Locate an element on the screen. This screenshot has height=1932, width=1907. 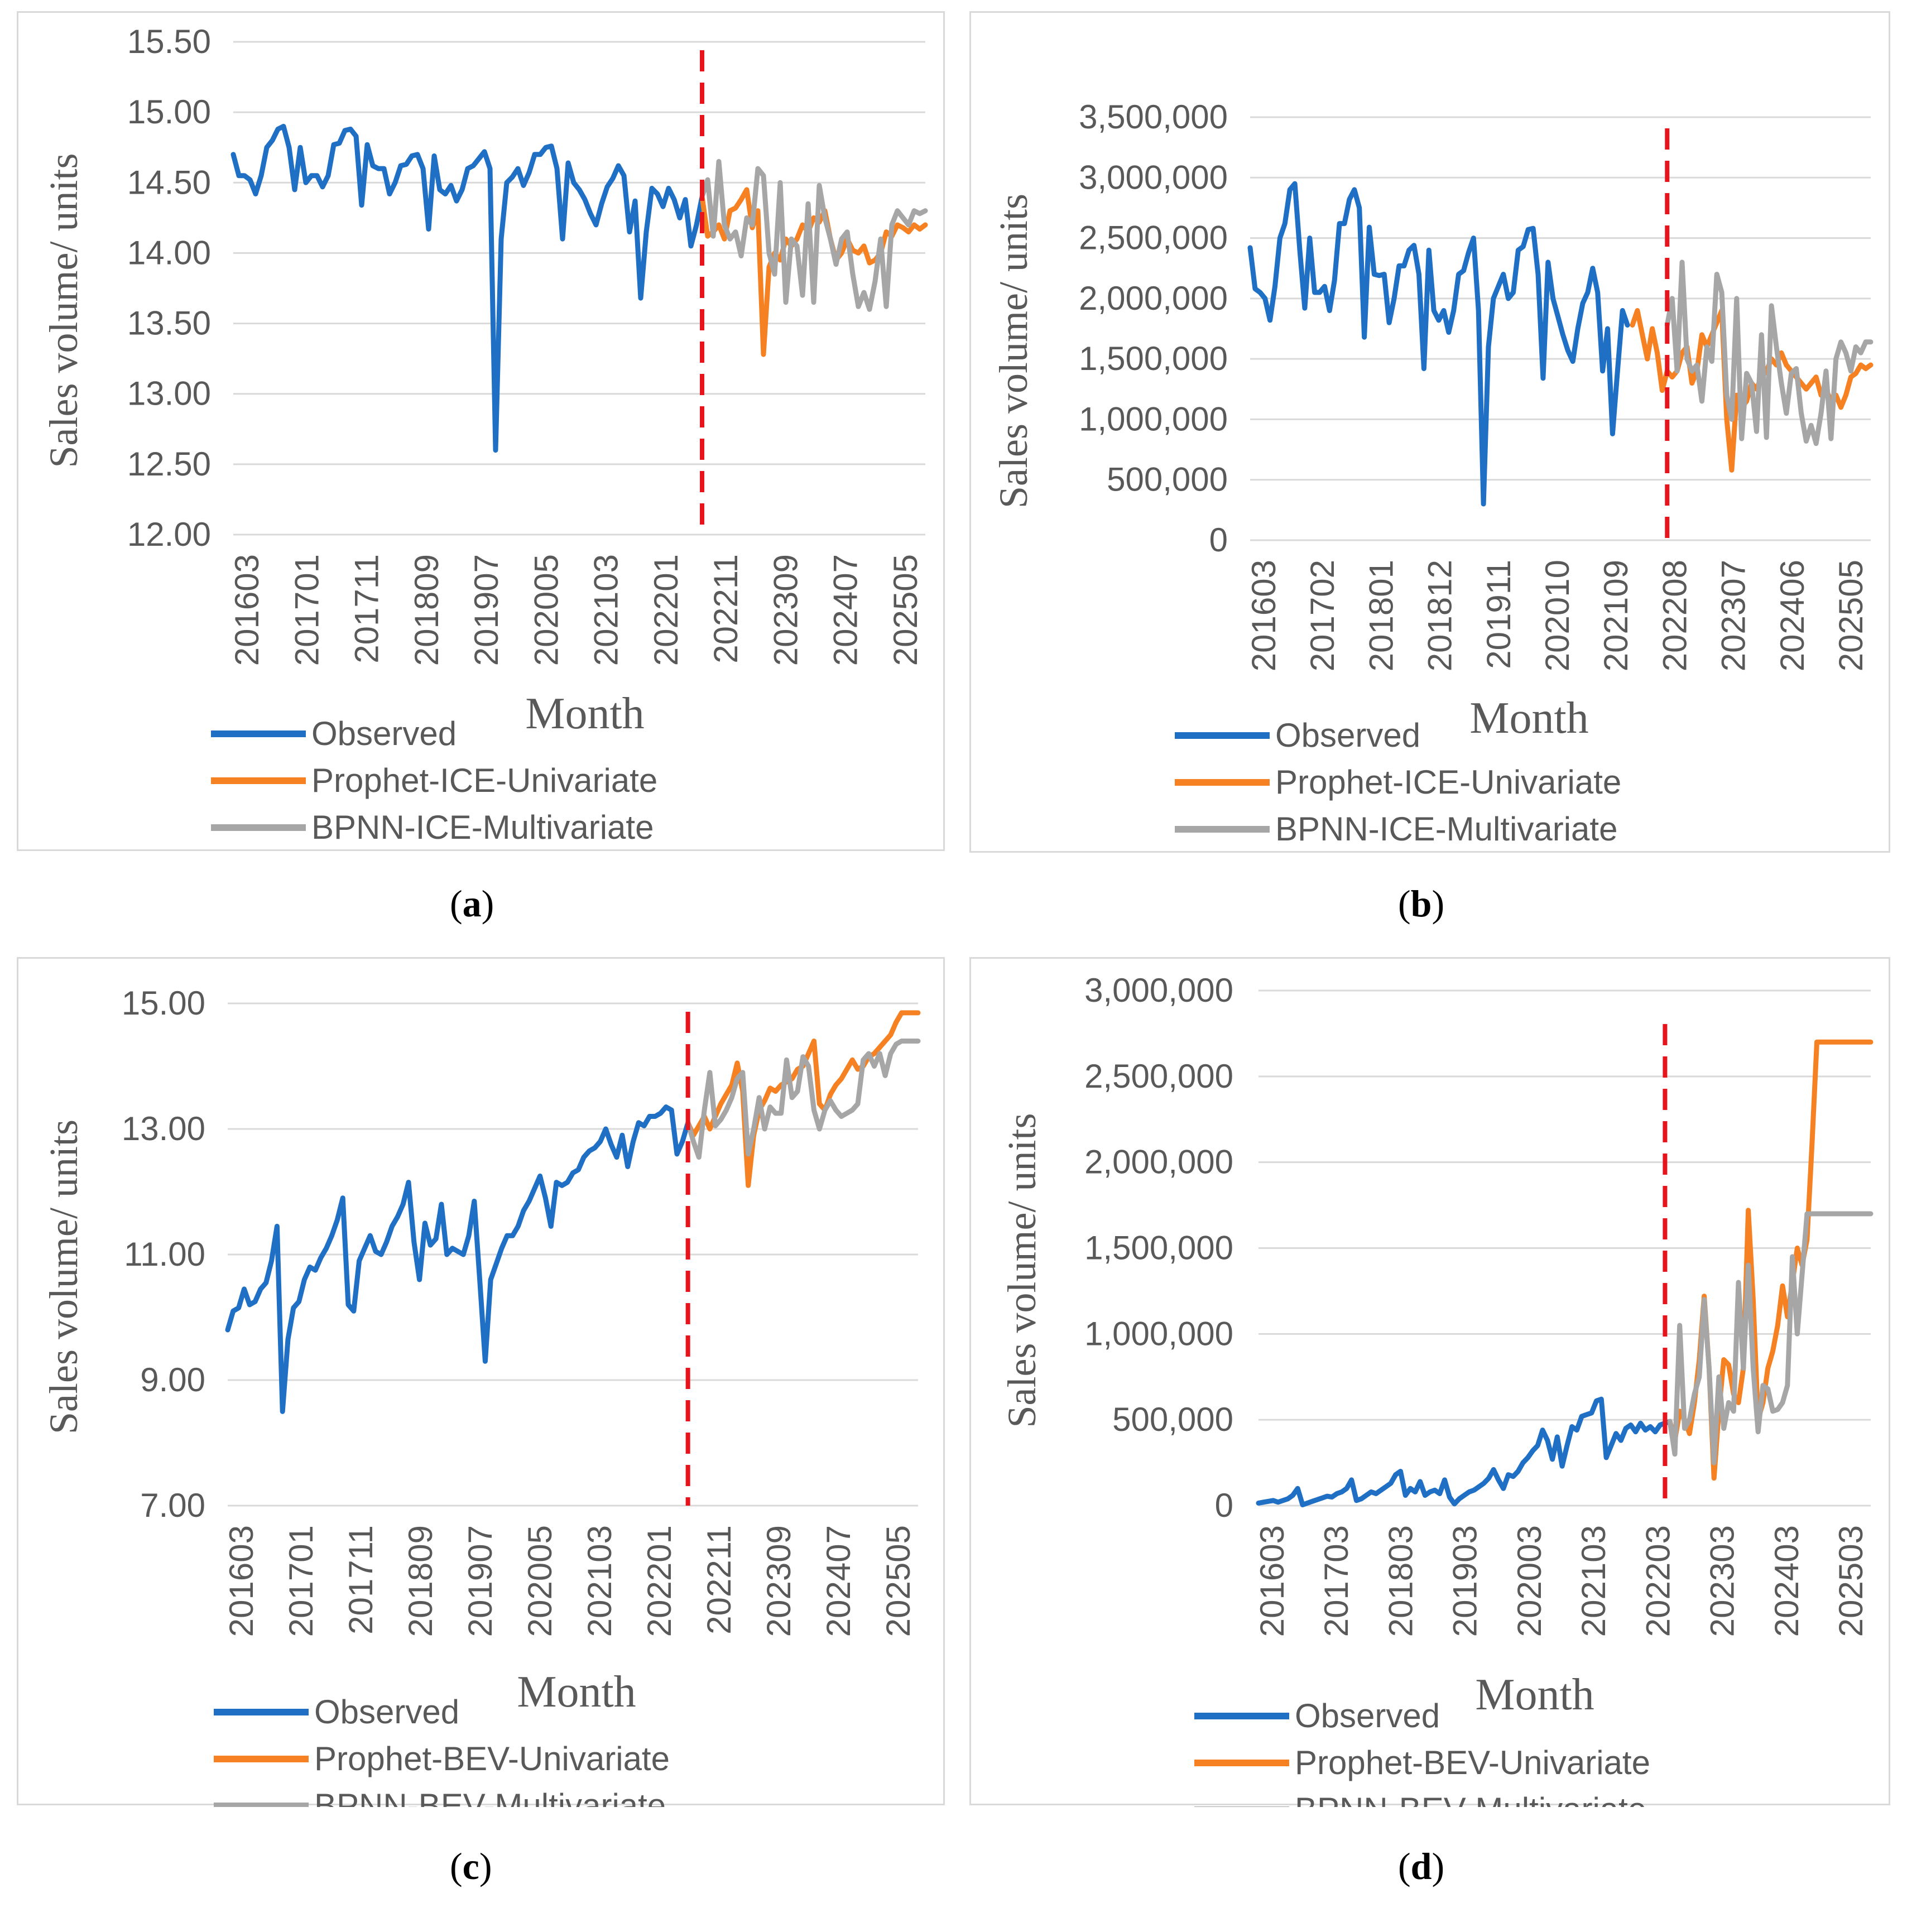
x-tick-label: 202203 is located at coordinates (1658, 1581).